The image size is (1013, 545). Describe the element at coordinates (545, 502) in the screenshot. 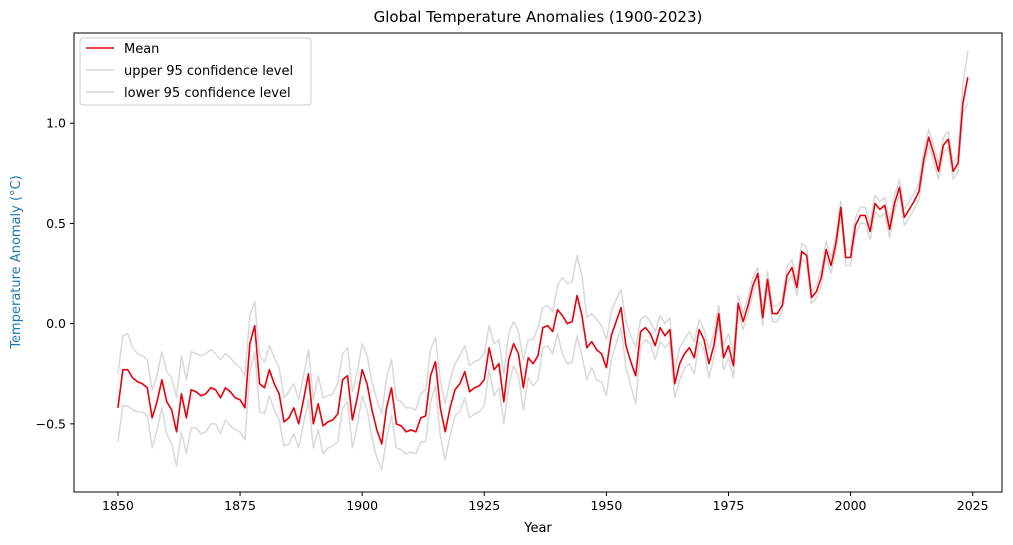

I see `x-axis-ticks: 1850 1875 1900 1925 1950 1975 2000 2025` at that location.